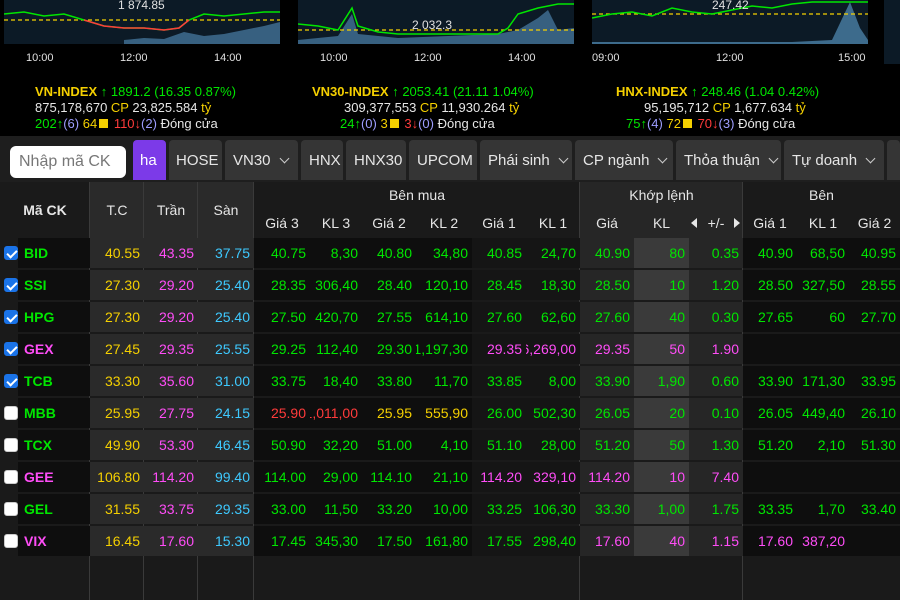  What do you see at coordinates (444, 253) in the screenshot?
I see `buy-cell: 34,80` at bounding box center [444, 253].